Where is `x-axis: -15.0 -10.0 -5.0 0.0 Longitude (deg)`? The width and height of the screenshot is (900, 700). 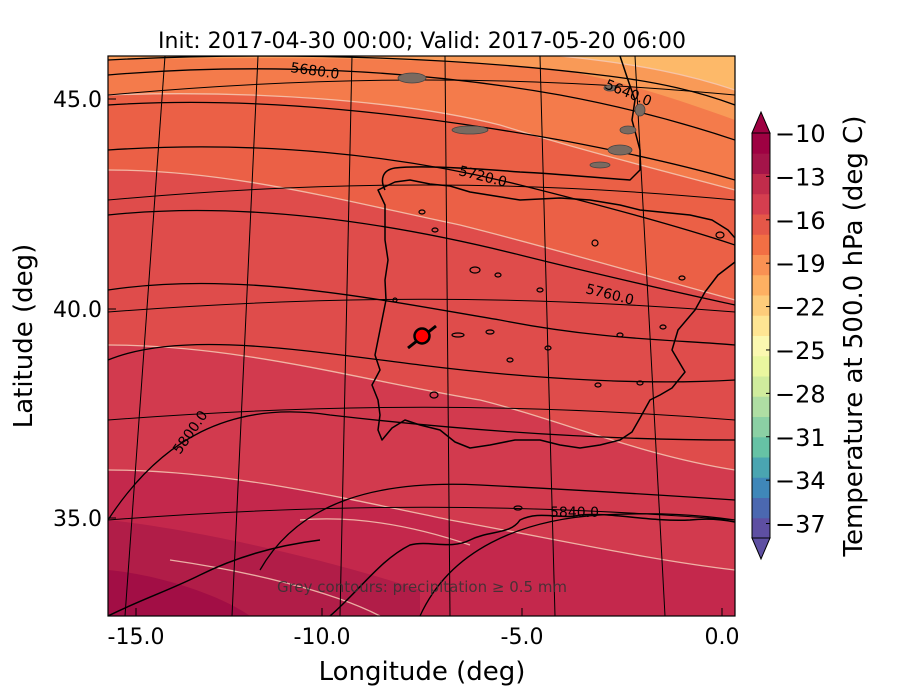 x-axis: -15.0 -10.0 -5.0 0.0 Longitude (deg) is located at coordinates (424, 647).